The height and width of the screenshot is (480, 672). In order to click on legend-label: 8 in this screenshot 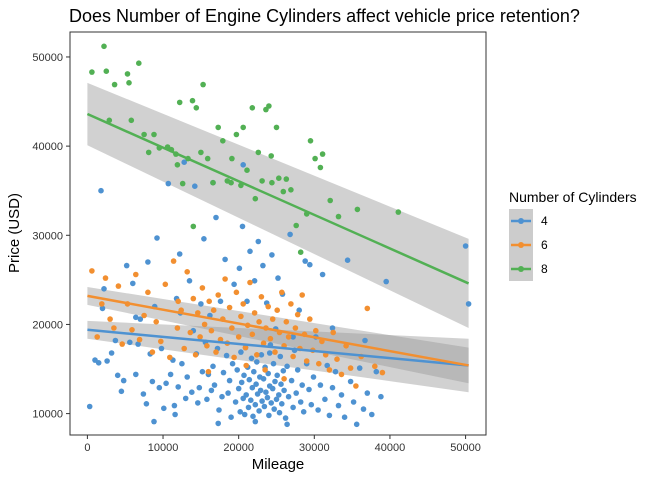, I will do `click(544, 269)`.